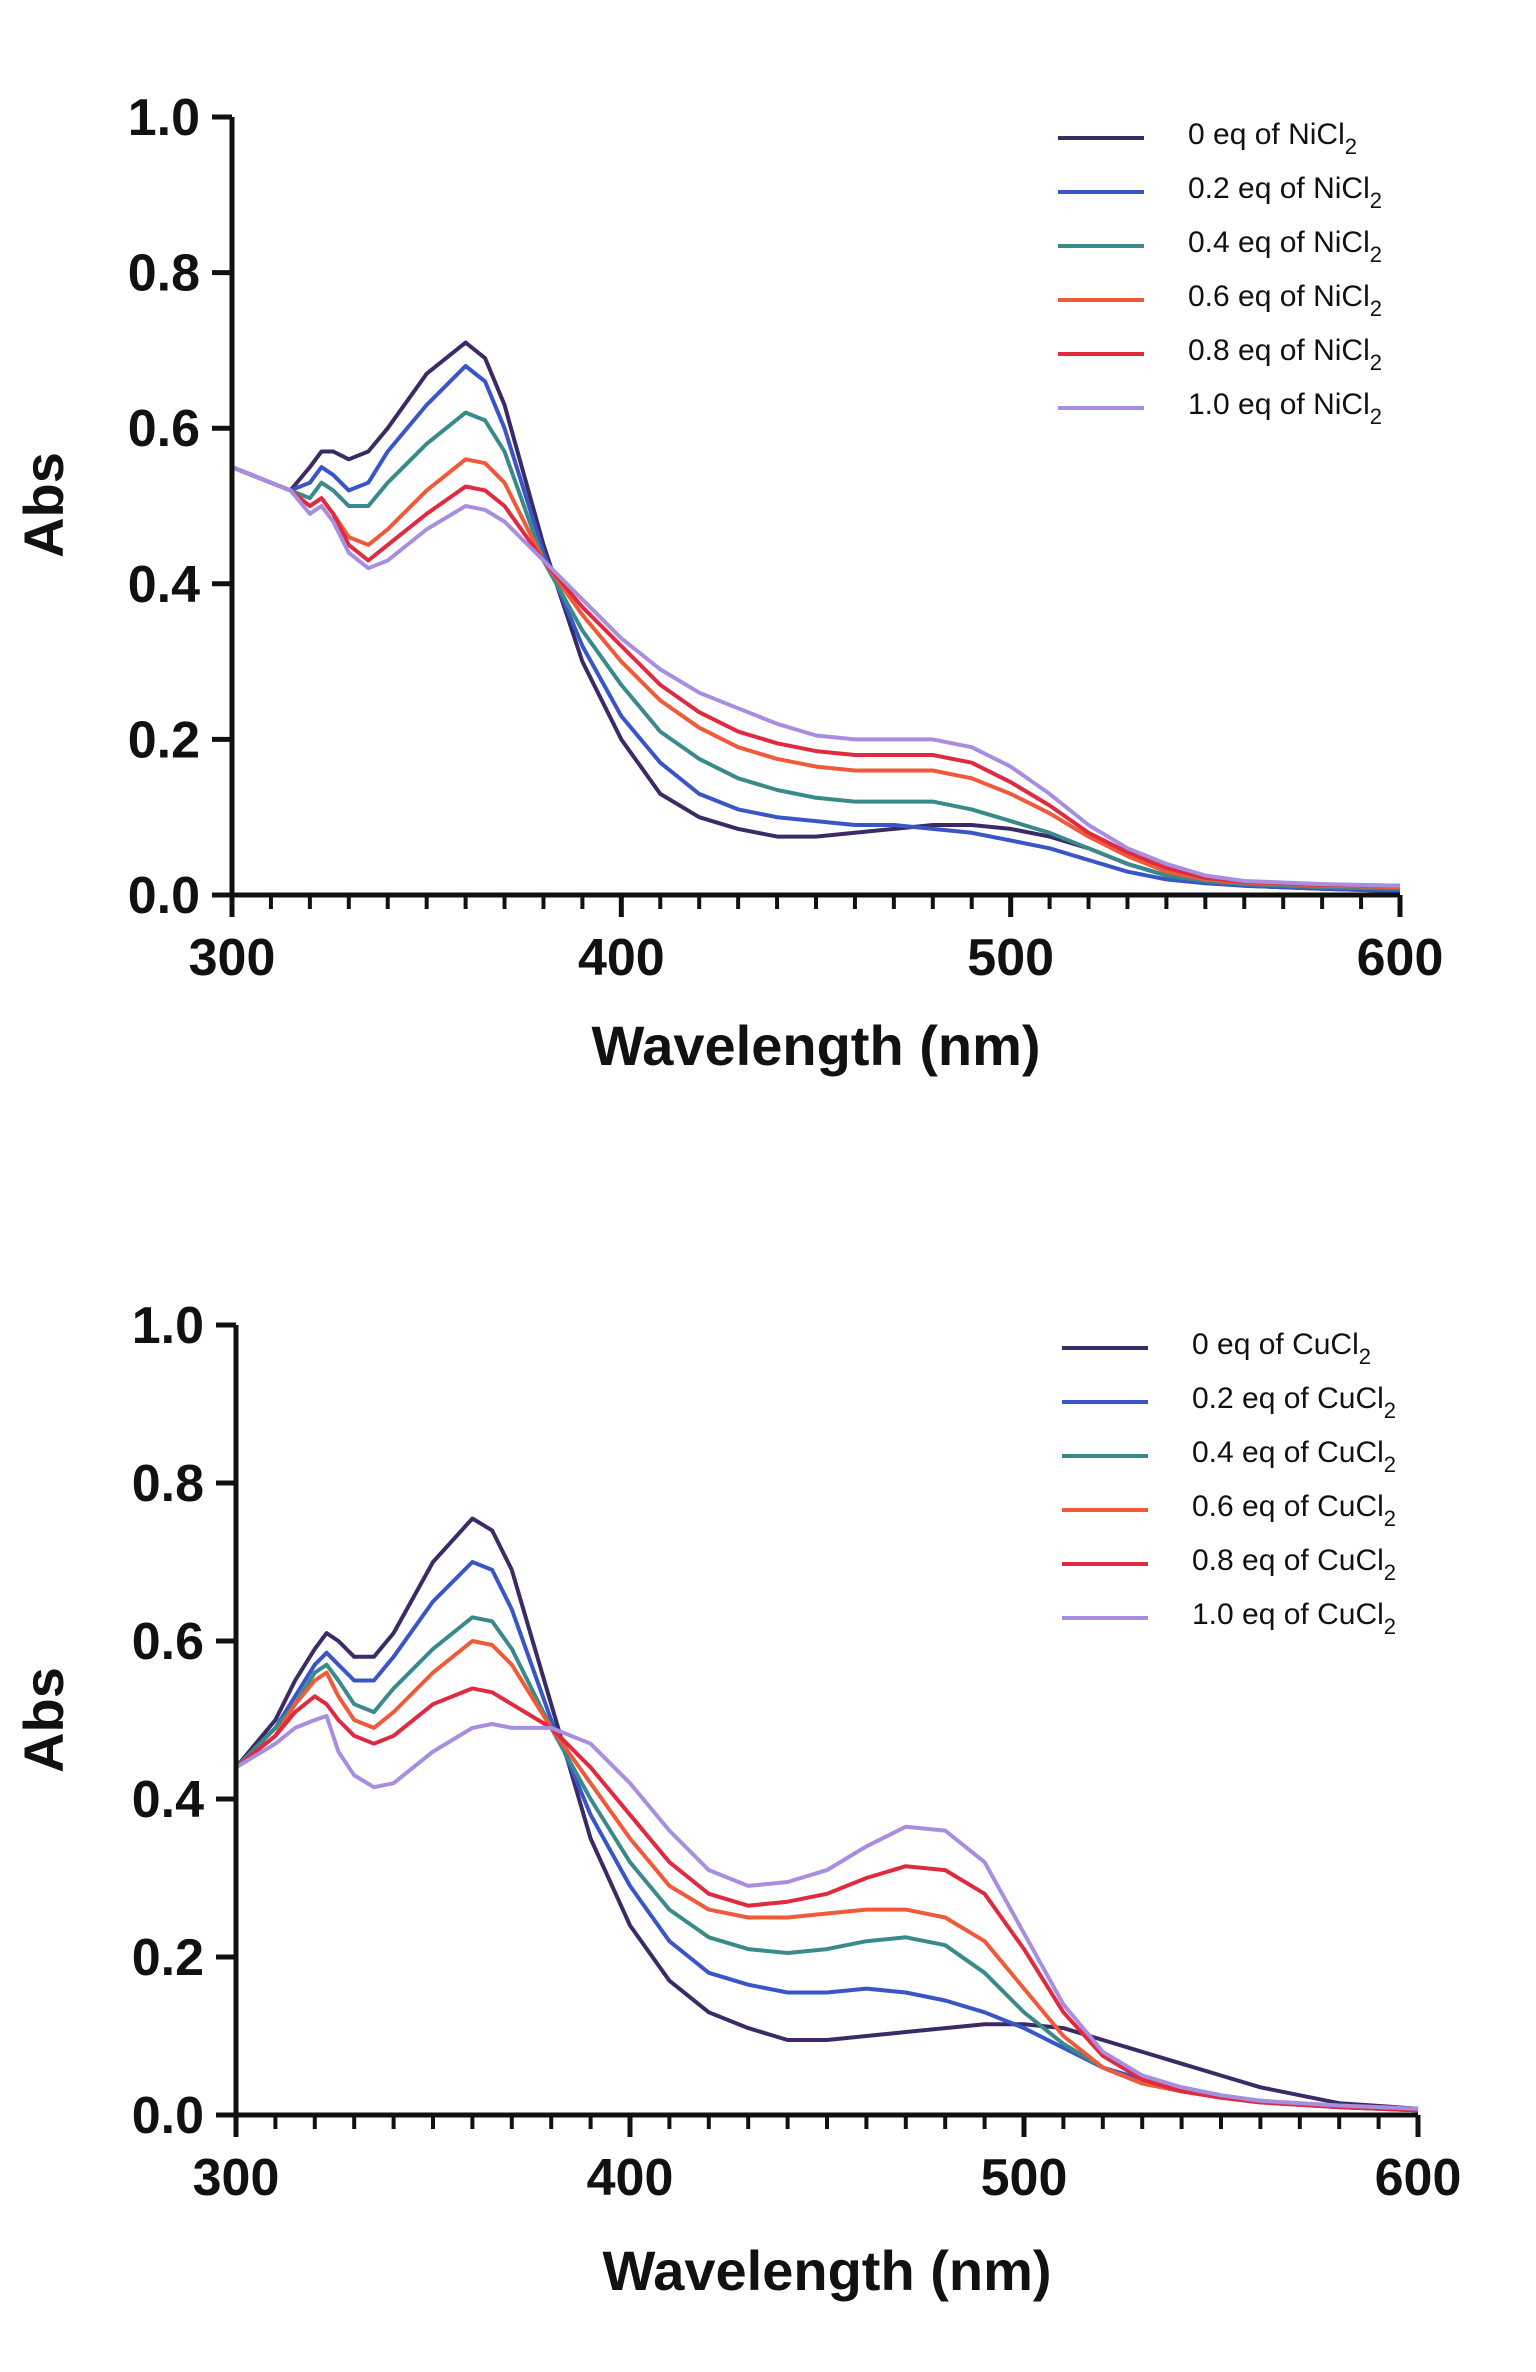  Describe the element at coordinates (1294, 1510) in the screenshot. I see `legend-label: 0.6 eq of CuCl2` at that location.